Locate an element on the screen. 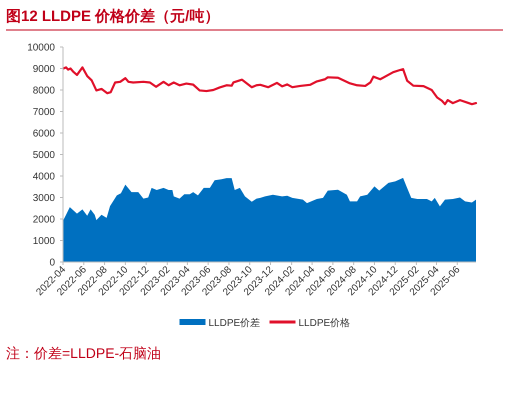  y-tick-label: 0 is located at coordinates (52, 263).